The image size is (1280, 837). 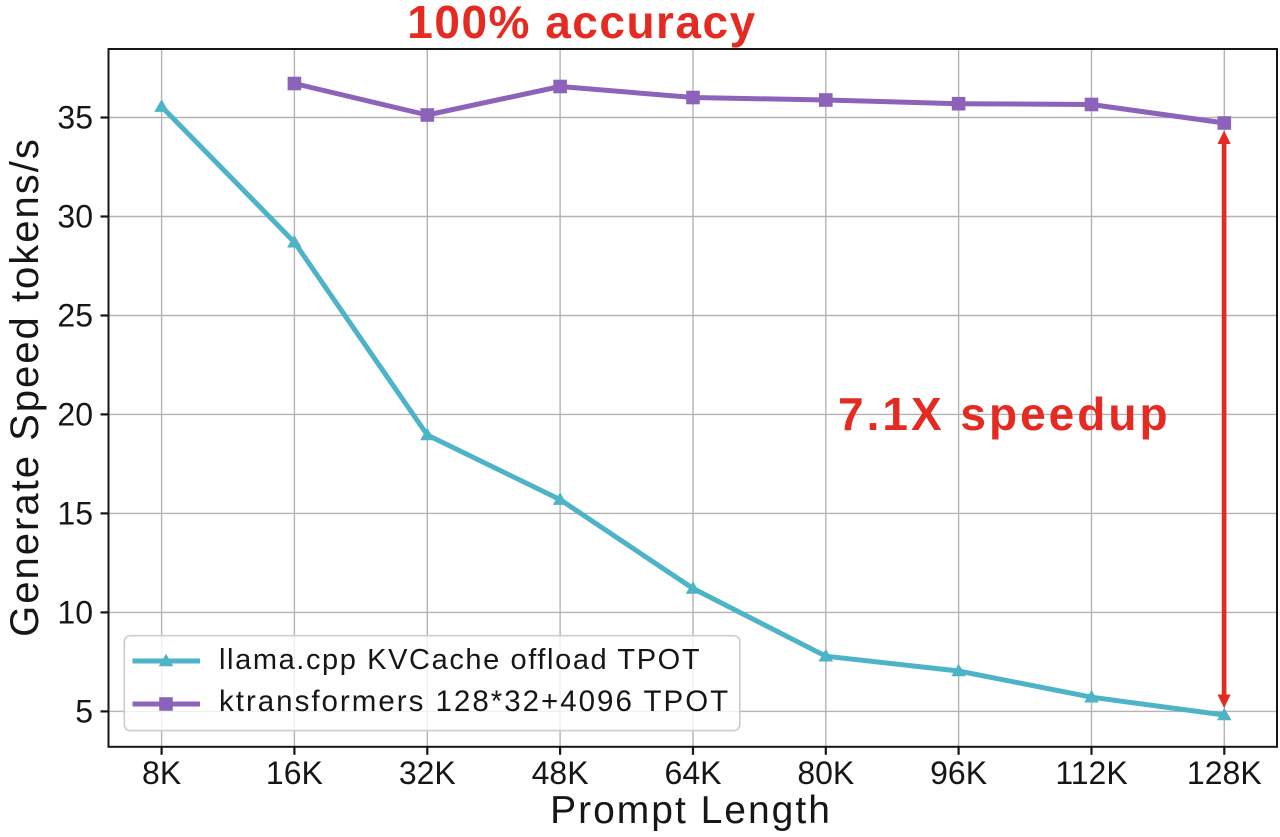 I want to click on svg-text: 7.1X speedup, so click(x=1004, y=414).